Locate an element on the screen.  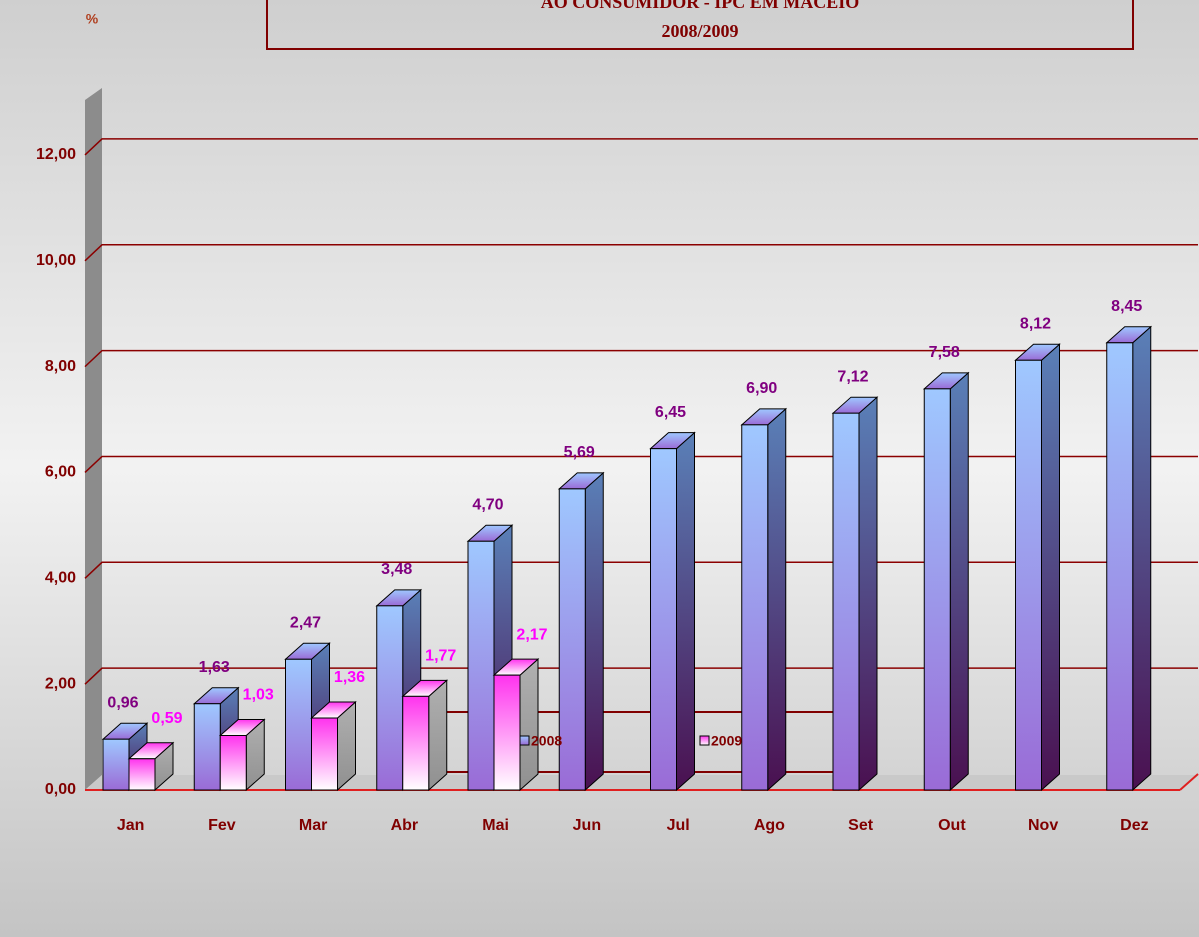
x-tick-label: Set is located at coordinates (861, 825).